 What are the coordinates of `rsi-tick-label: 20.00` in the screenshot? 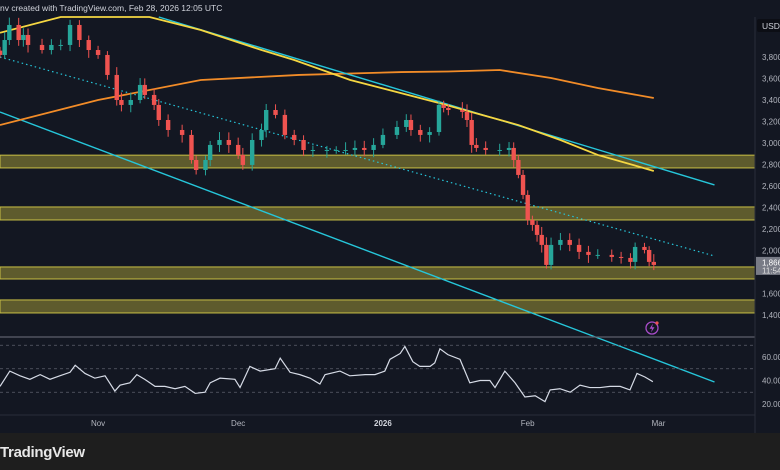 It's located at (771, 404).